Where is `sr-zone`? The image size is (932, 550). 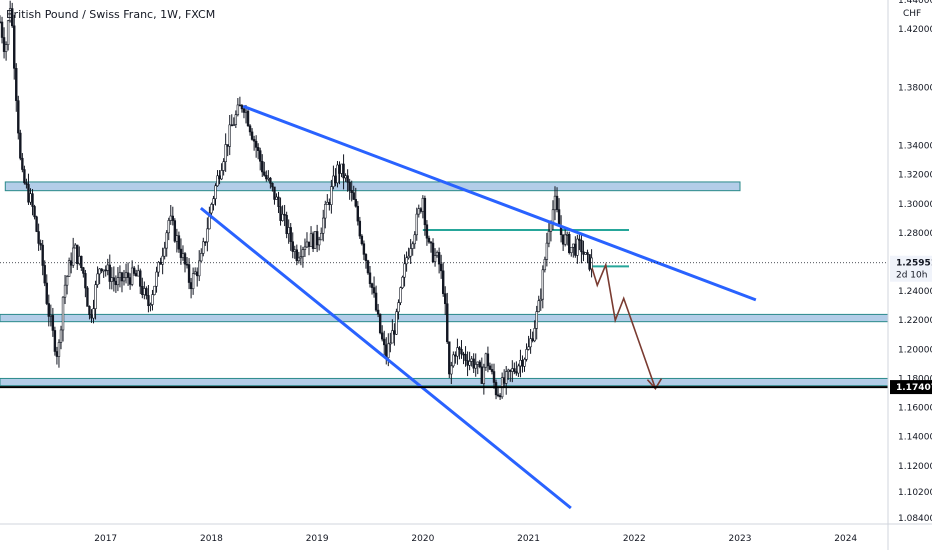 sr-zone is located at coordinates (444, 318).